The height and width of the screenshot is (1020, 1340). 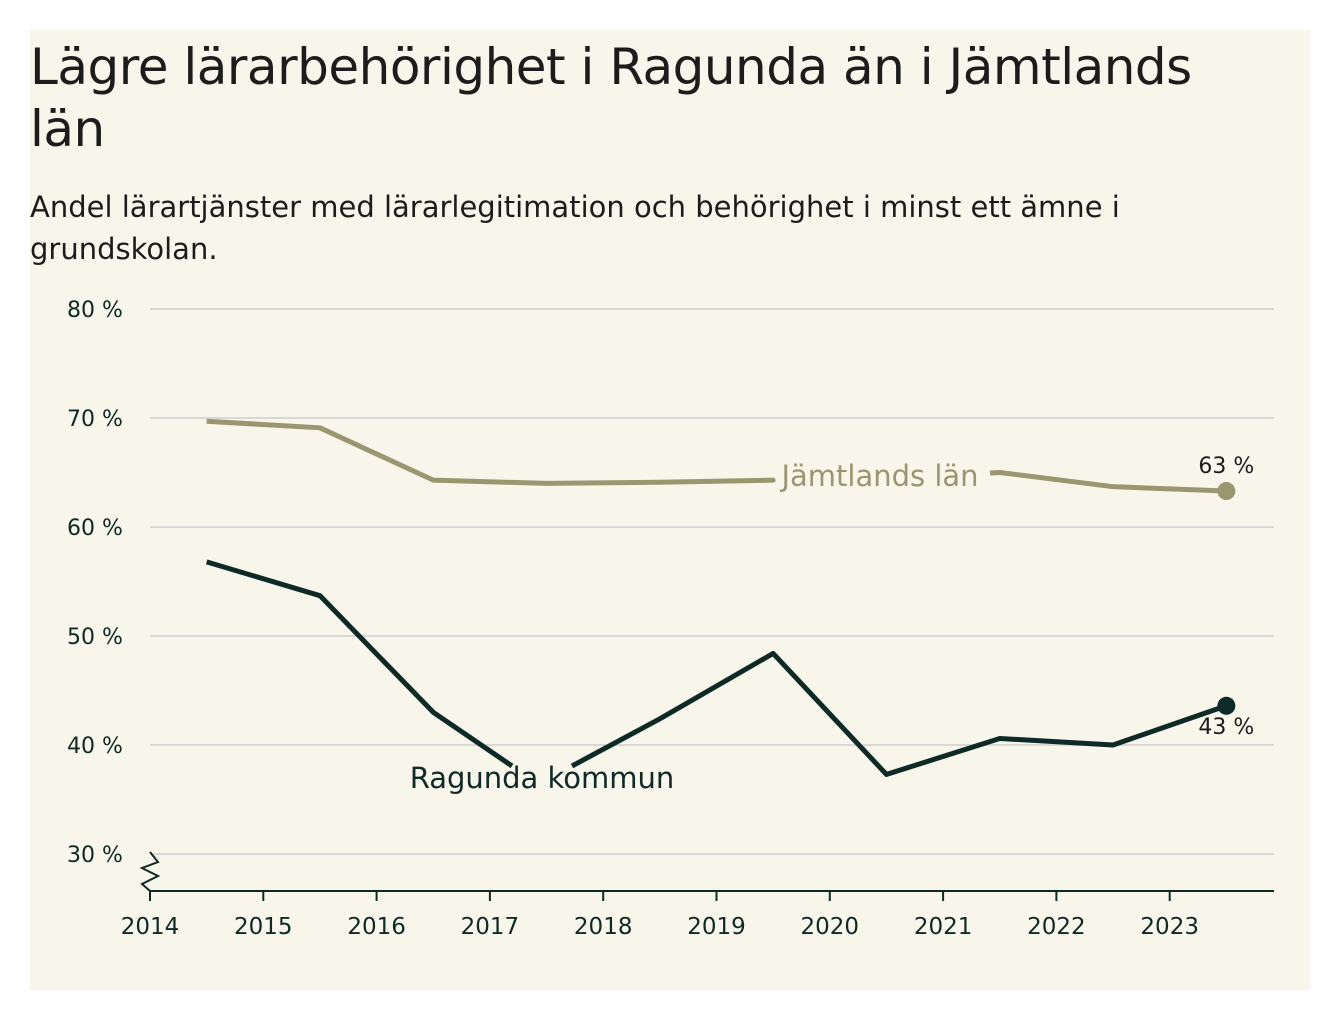 What do you see at coordinates (376, 927) in the screenshot?
I see `x-tick-label-2016: 2016` at bounding box center [376, 927].